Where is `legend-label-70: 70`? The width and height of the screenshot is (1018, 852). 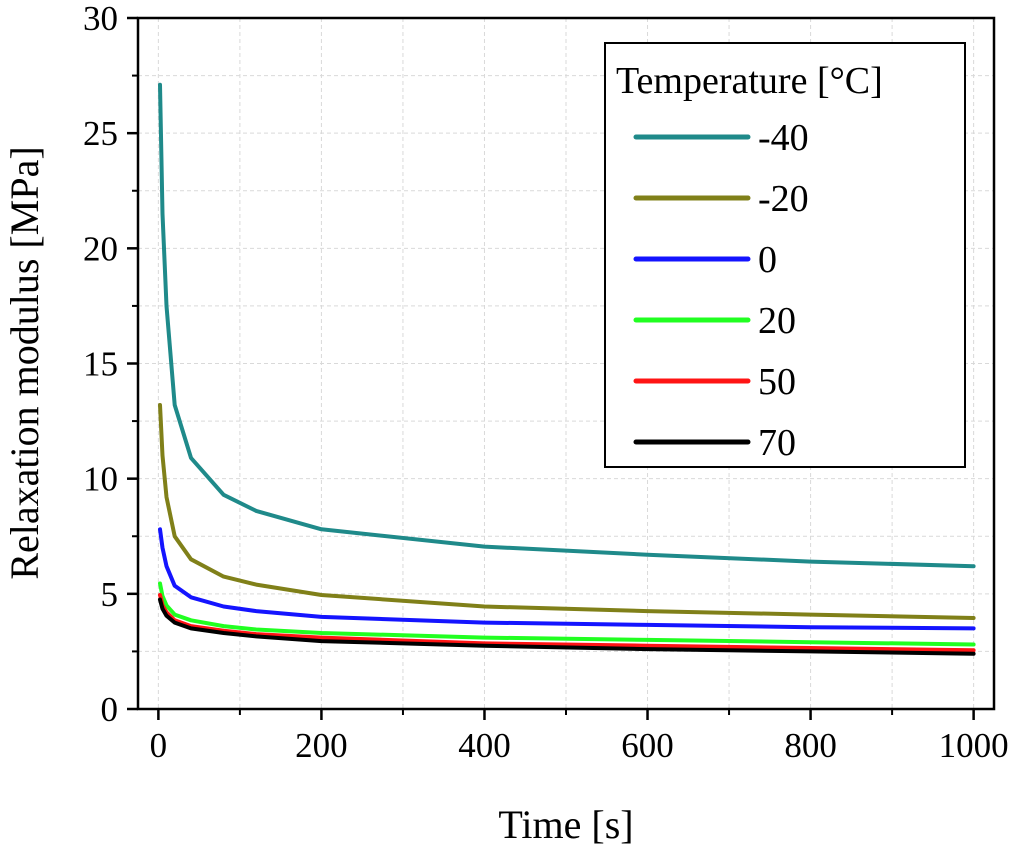
legend-label-70: 70 is located at coordinates (777, 443).